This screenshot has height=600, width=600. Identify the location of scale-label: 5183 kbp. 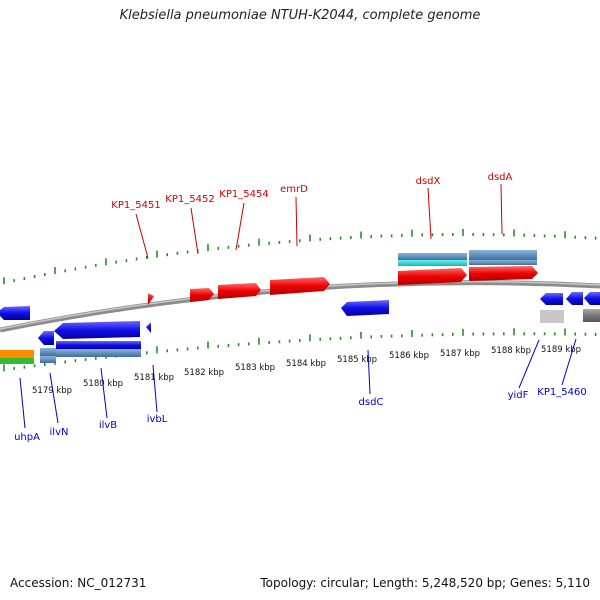
(255, 368).